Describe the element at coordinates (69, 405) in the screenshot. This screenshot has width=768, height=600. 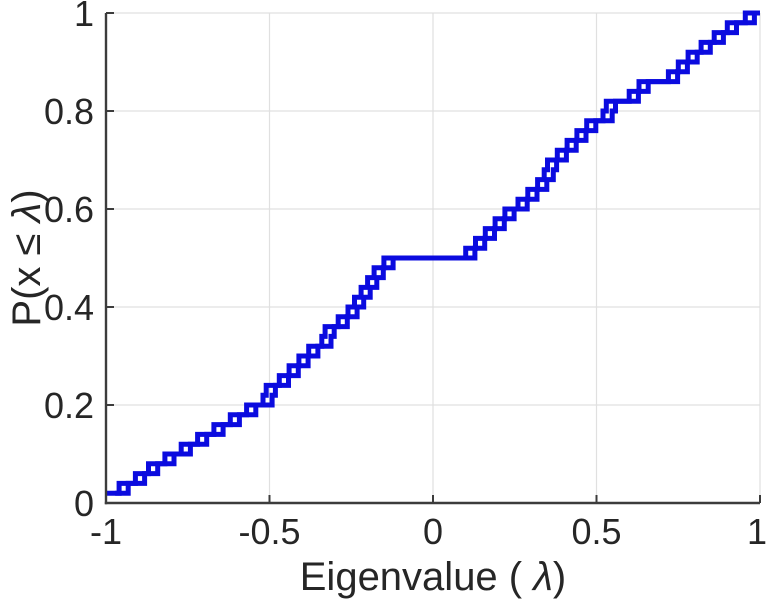
I see `y-tick-label: 0.2` at that location.